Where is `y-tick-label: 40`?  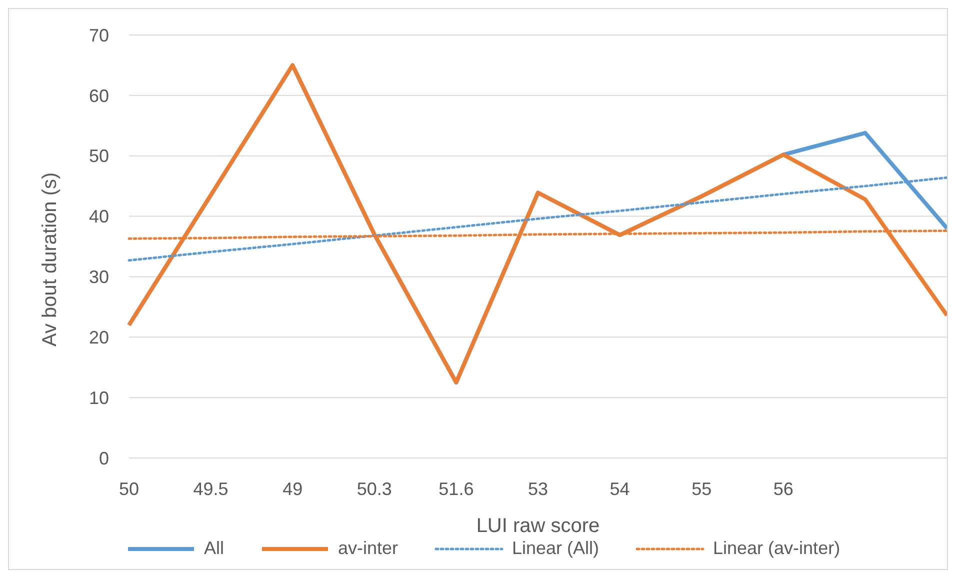
y-tick-label: 40 is located at coordinates (98, 216).